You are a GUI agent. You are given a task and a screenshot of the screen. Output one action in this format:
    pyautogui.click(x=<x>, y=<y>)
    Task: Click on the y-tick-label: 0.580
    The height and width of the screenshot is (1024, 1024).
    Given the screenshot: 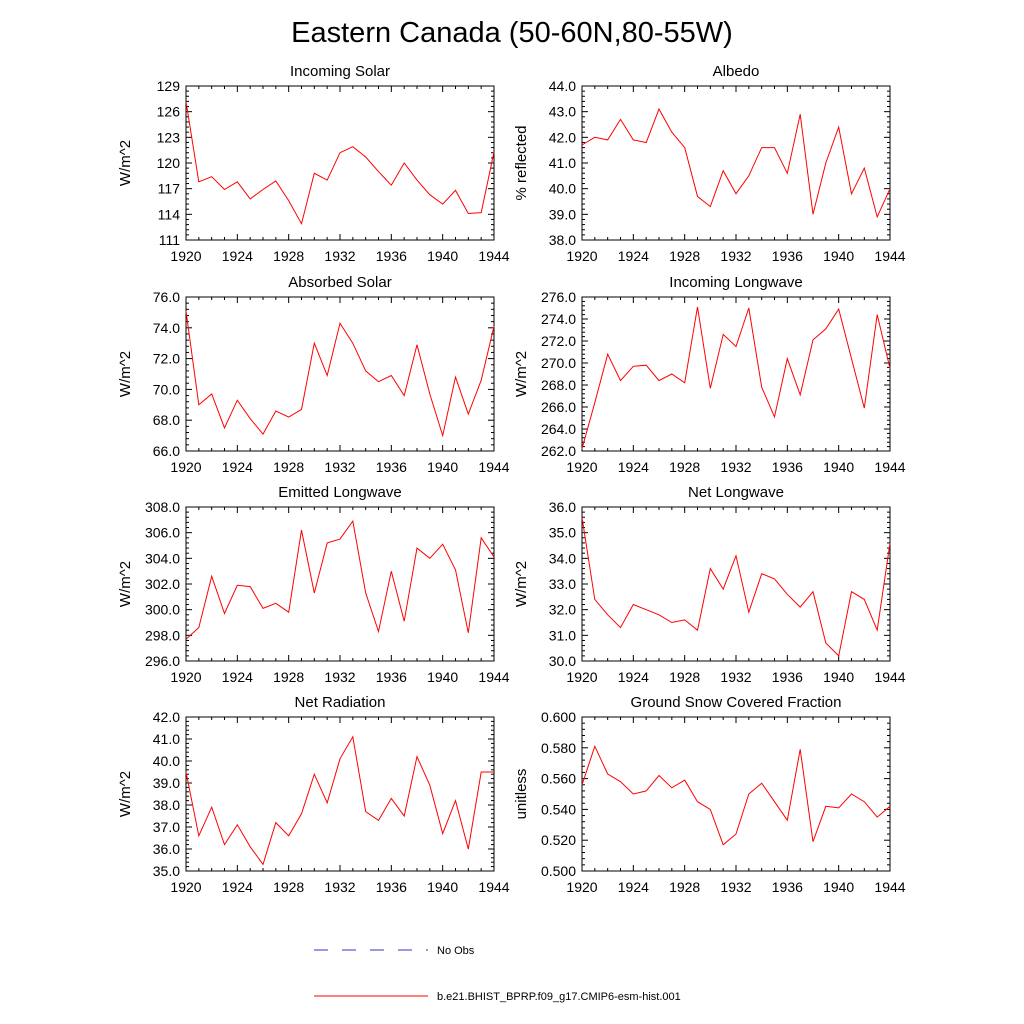 What is the action you would take?
    pyautogui.click(x=558, y=748)
    